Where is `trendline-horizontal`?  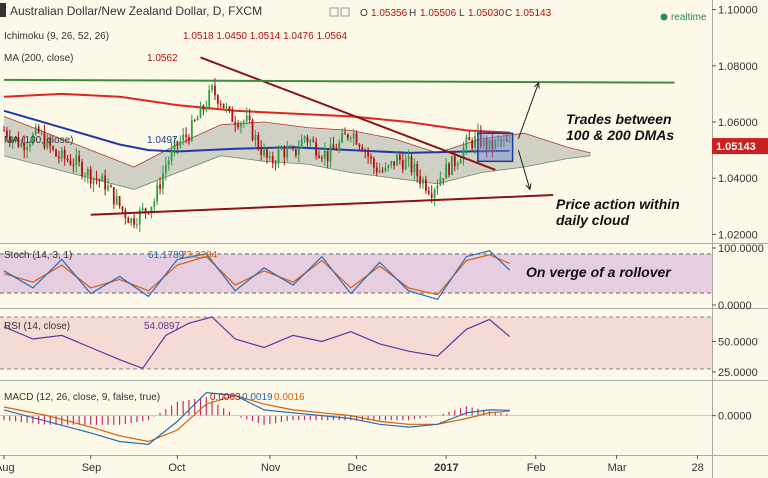 trendline-horizontal is located at coordinates (339, 81).